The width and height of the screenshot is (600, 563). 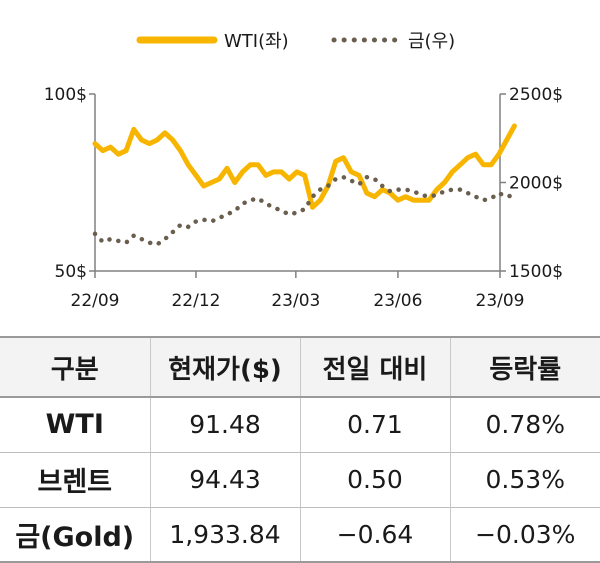 I want to click on header-category: 구분, so click(x=75, y=367).